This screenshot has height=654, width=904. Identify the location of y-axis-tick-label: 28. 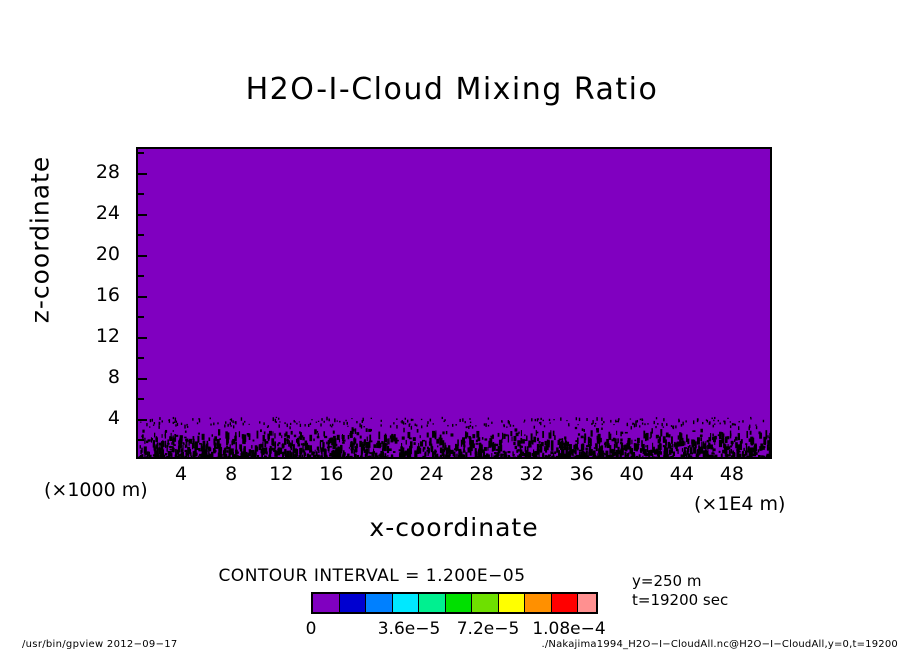
(107, 171).